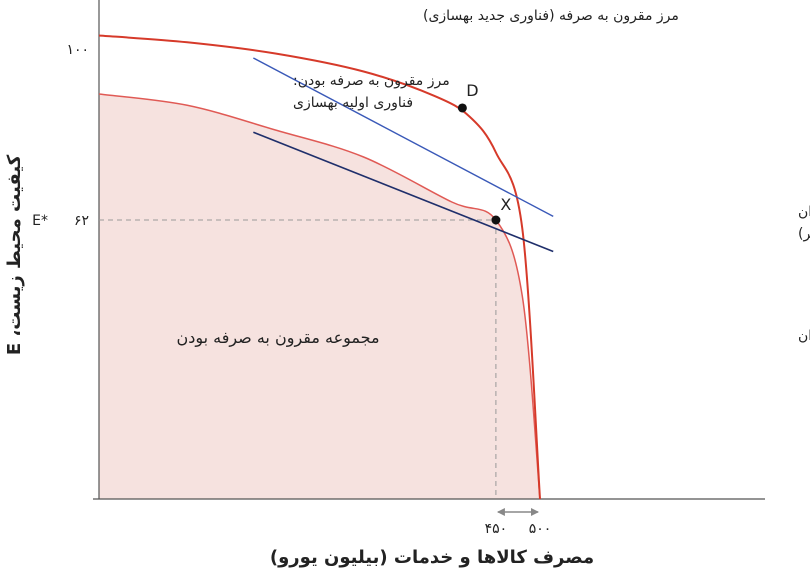  What do you see at coordinates (540, 529) in the screenshot?
I see `x-tick-label: ۵۰۰` at bounding box center [540, 529].